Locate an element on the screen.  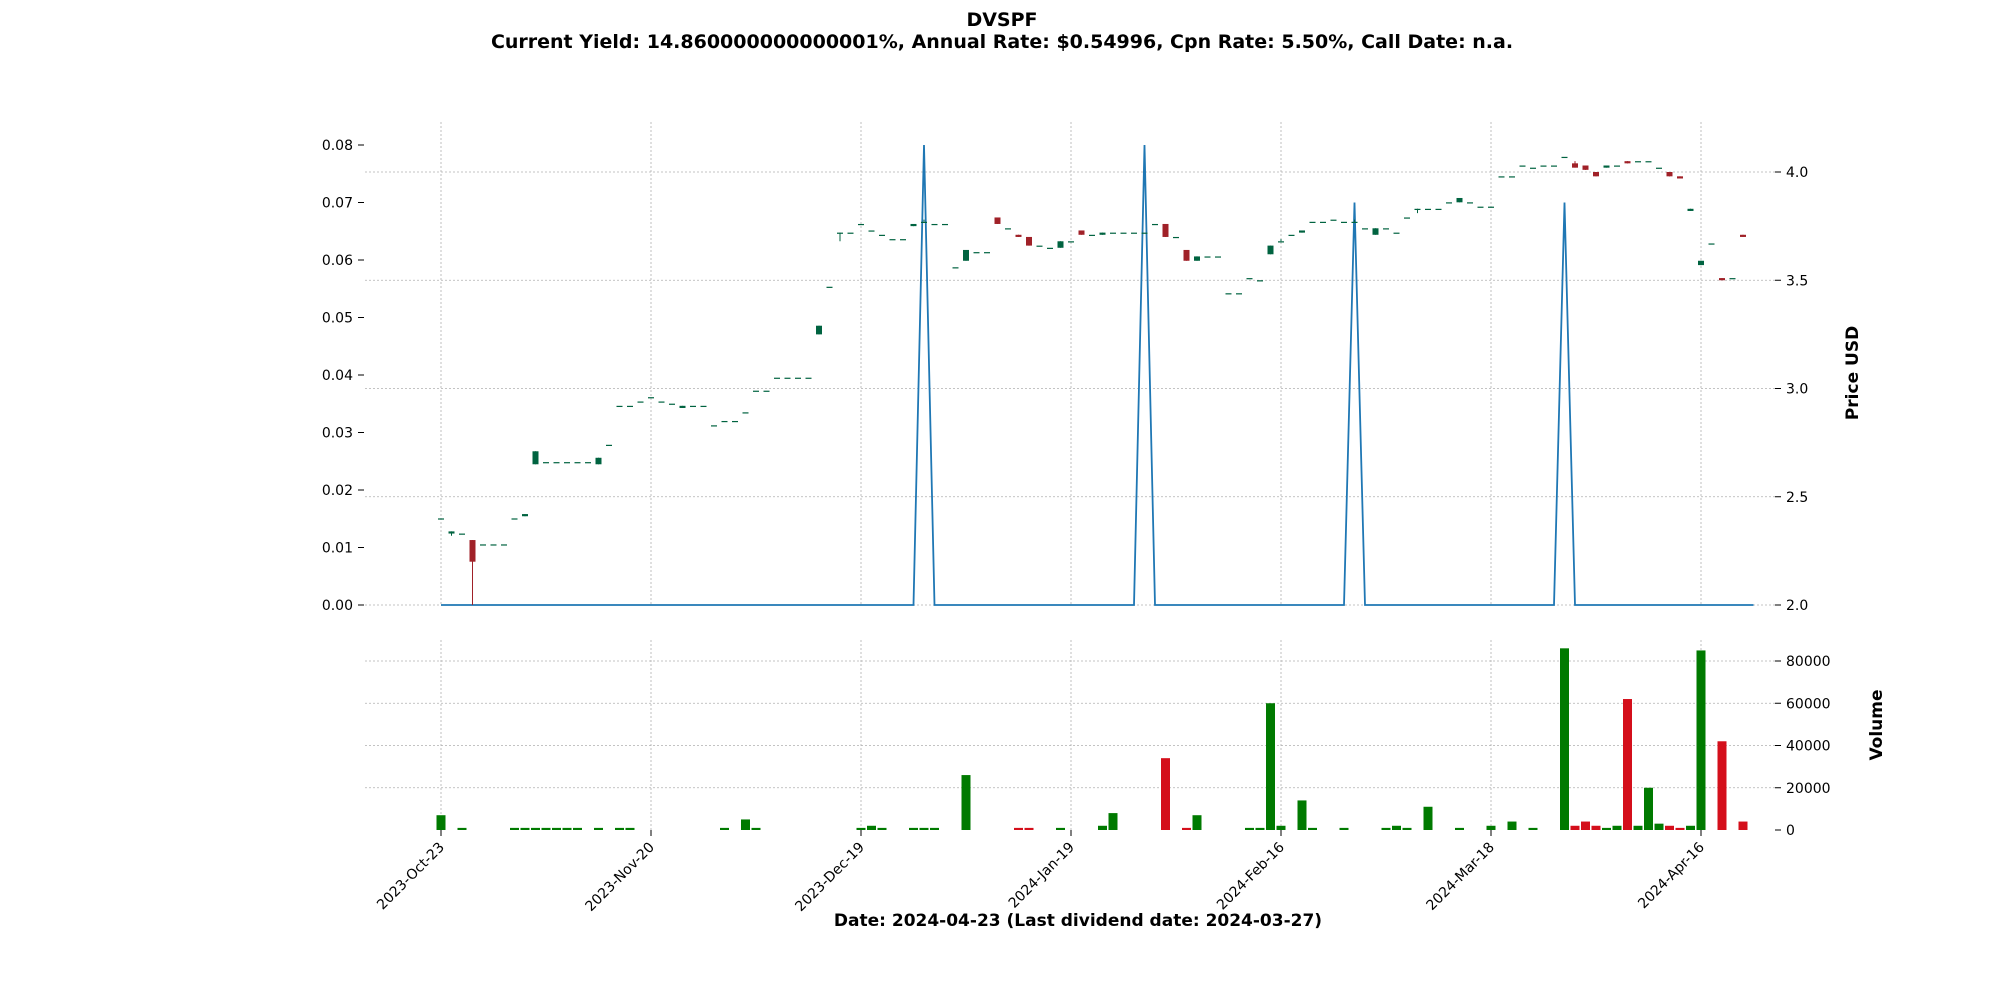
dividend-tick-label: 0.03 is located at coordinates (337, 434).